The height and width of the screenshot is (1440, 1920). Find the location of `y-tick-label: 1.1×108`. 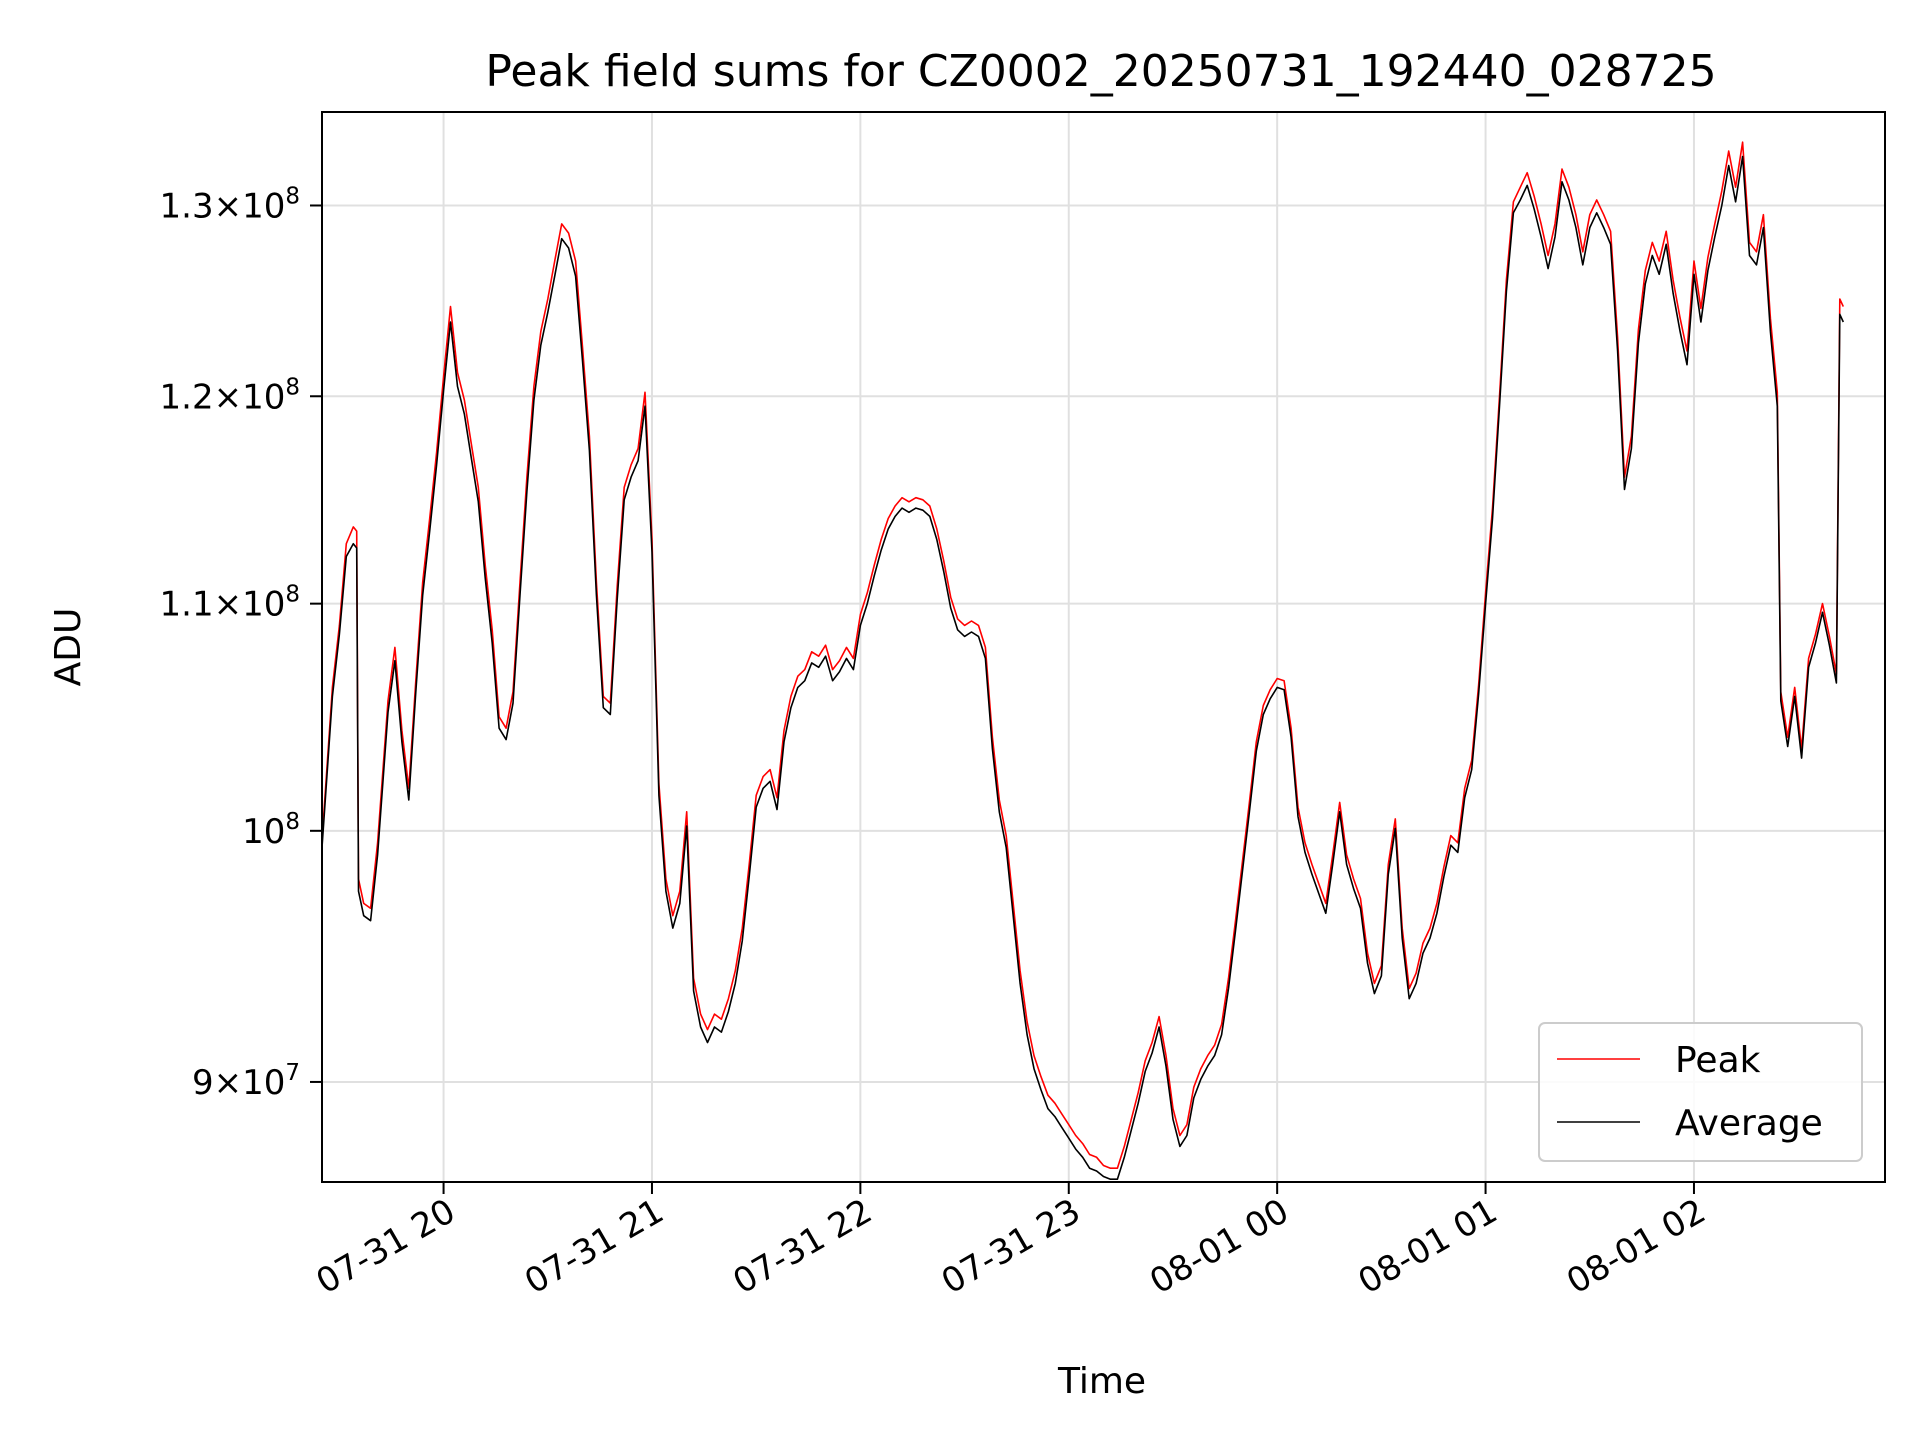

y-tick-label: 1.1×108 is located at coordinates (230, 603).